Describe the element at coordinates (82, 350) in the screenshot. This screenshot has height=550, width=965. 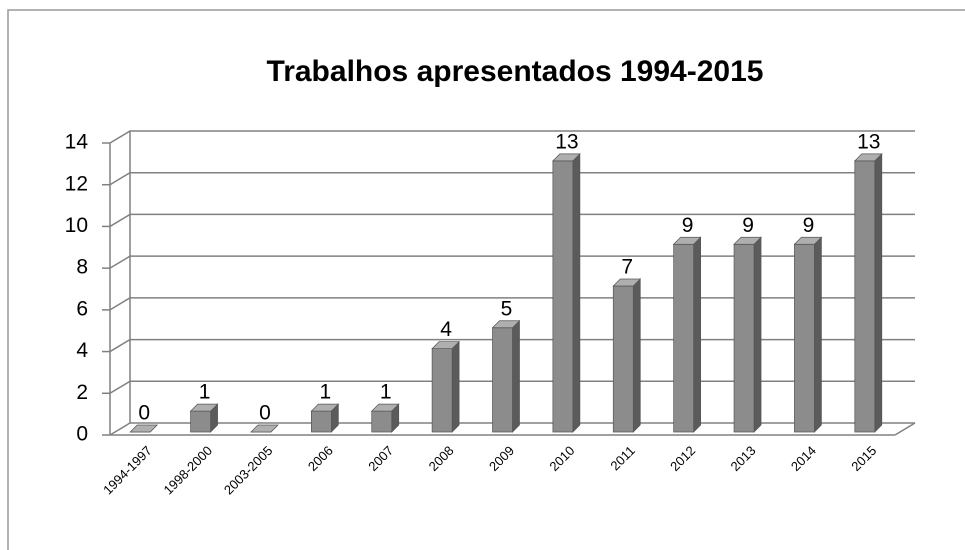
I see `y-tick-label: 4` at that location.